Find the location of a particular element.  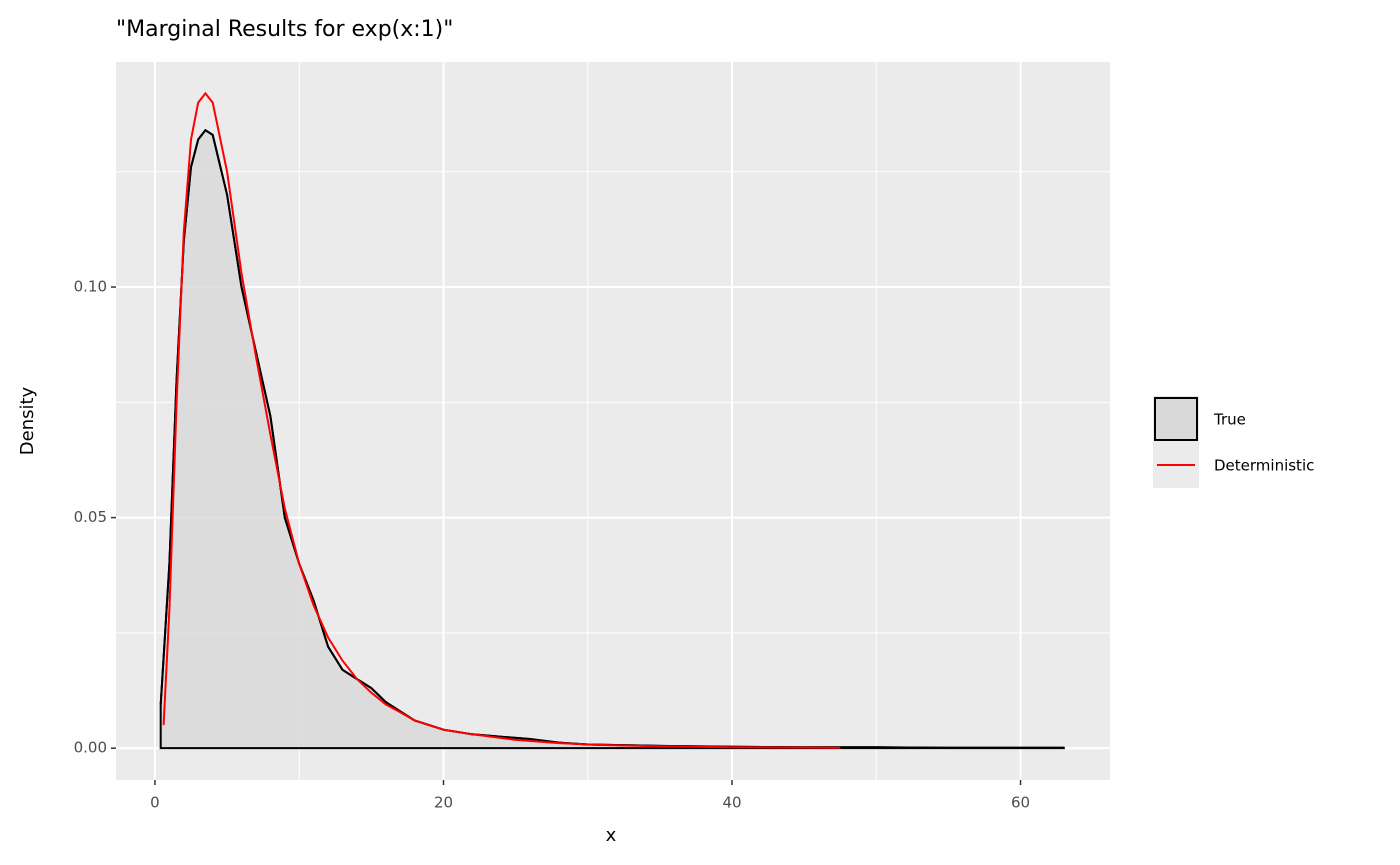

x-tick-label: 20 is located at coordinates (443, 803).